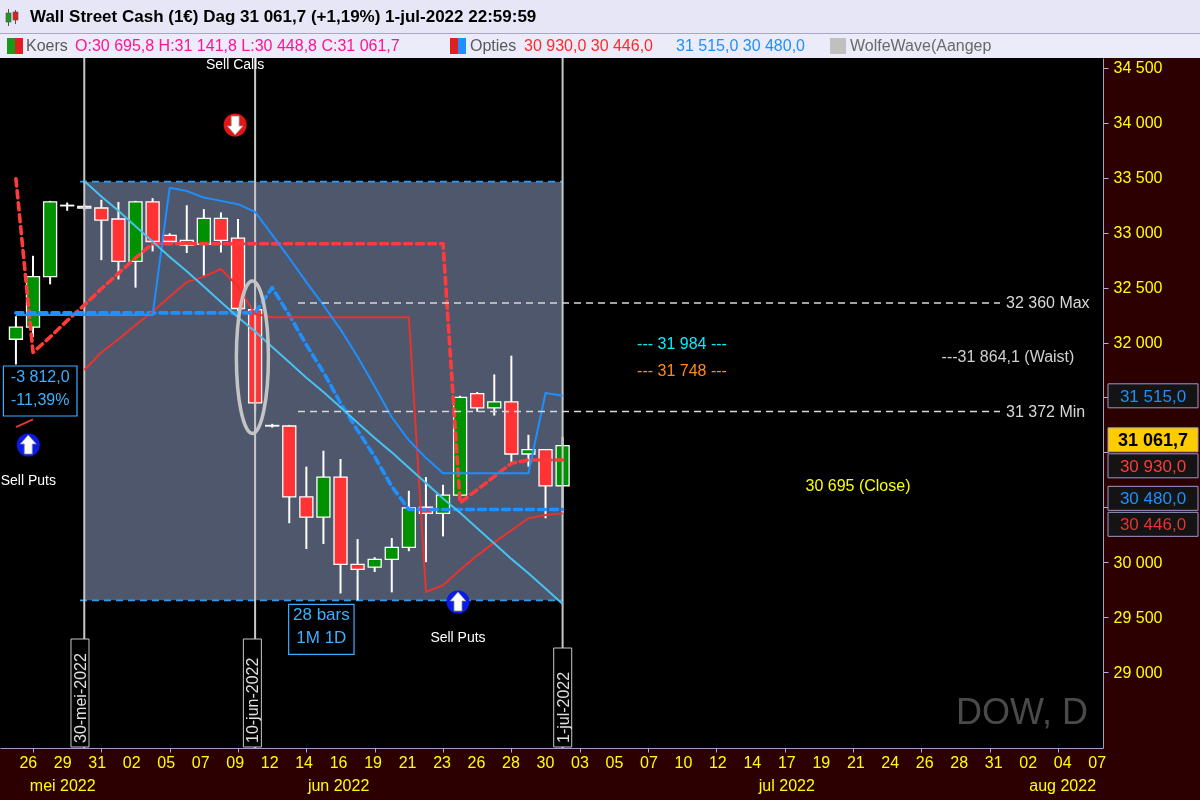 This screenshot has height=800, width=1200. I want to click on y-tick-label: 29 500, so click(1138, 617).